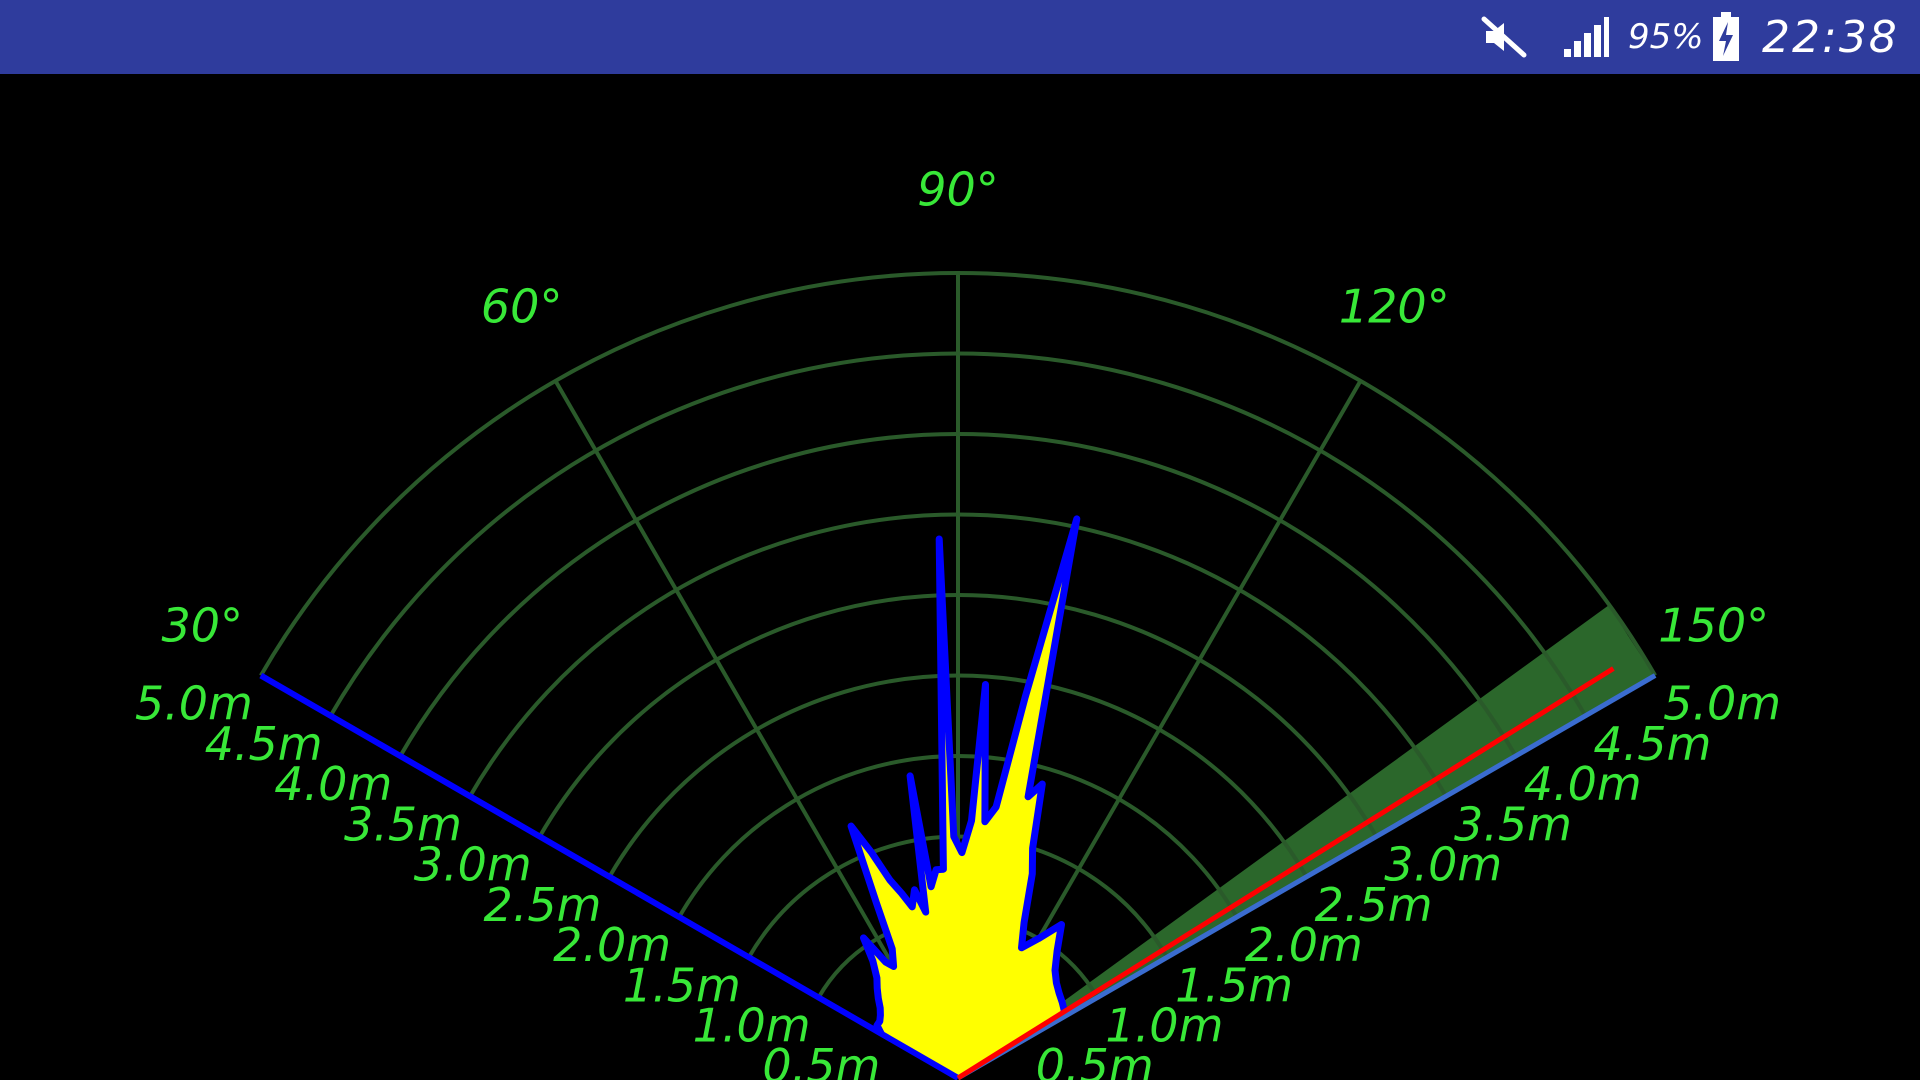  What do you see at coordinates (194, 704) in the screenshot?
I see `distance-label-left-9: 5.0m` at bounding box center [194, 704].